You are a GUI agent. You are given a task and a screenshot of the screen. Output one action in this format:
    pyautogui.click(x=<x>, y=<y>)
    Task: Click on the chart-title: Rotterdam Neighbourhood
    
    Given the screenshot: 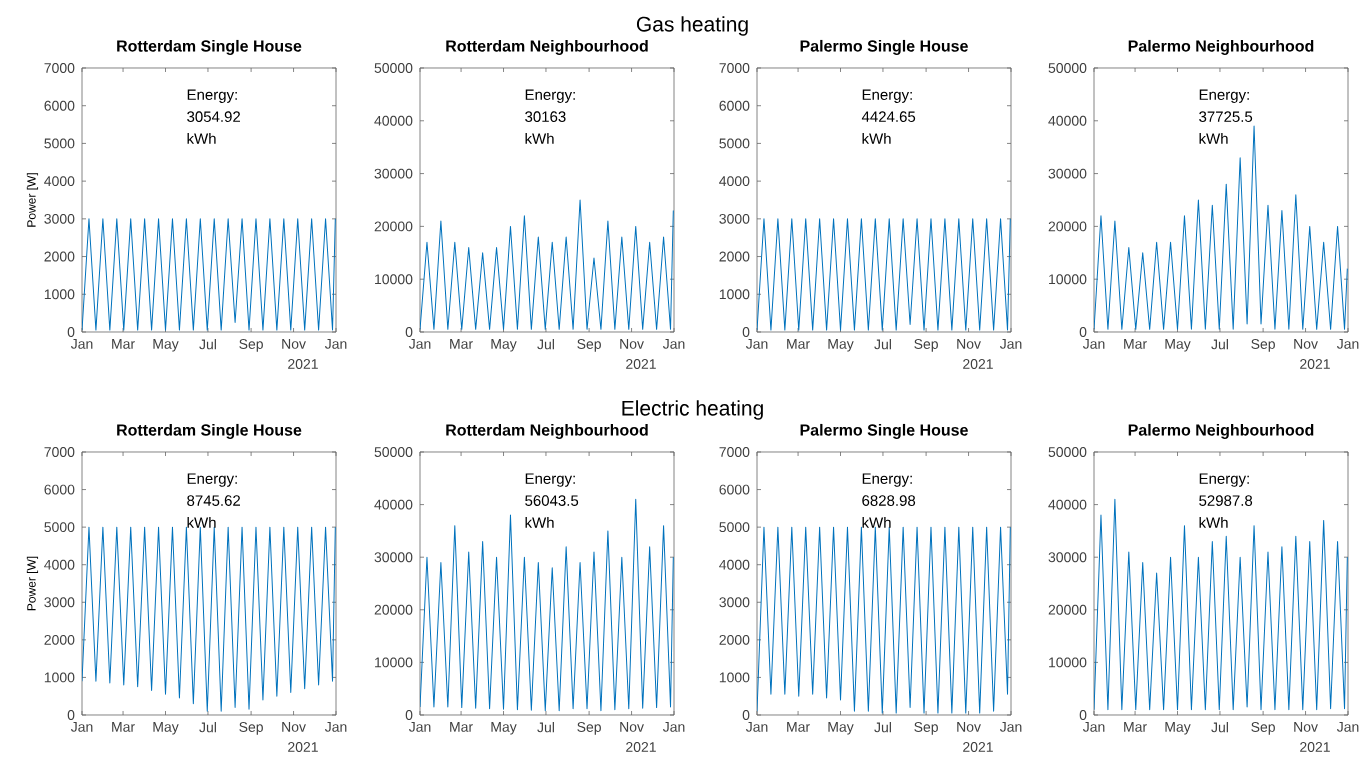 What is the action you would take?
    pyautogui.click(x=547, y=47)
    